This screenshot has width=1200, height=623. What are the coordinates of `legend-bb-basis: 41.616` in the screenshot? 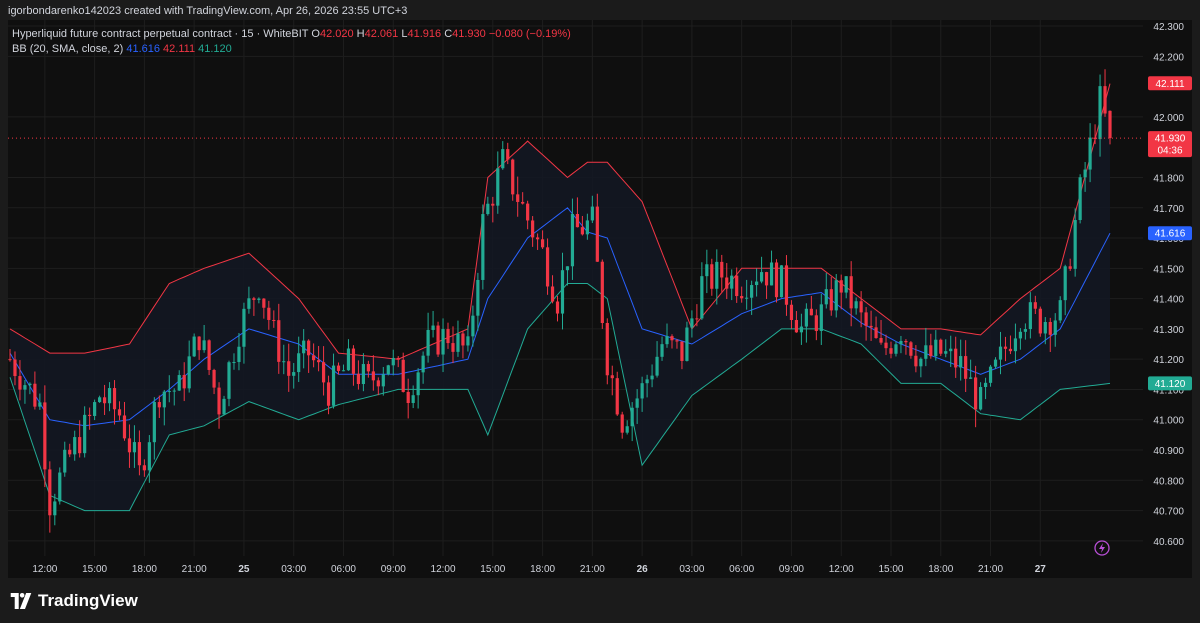 It's located at (143, 49).